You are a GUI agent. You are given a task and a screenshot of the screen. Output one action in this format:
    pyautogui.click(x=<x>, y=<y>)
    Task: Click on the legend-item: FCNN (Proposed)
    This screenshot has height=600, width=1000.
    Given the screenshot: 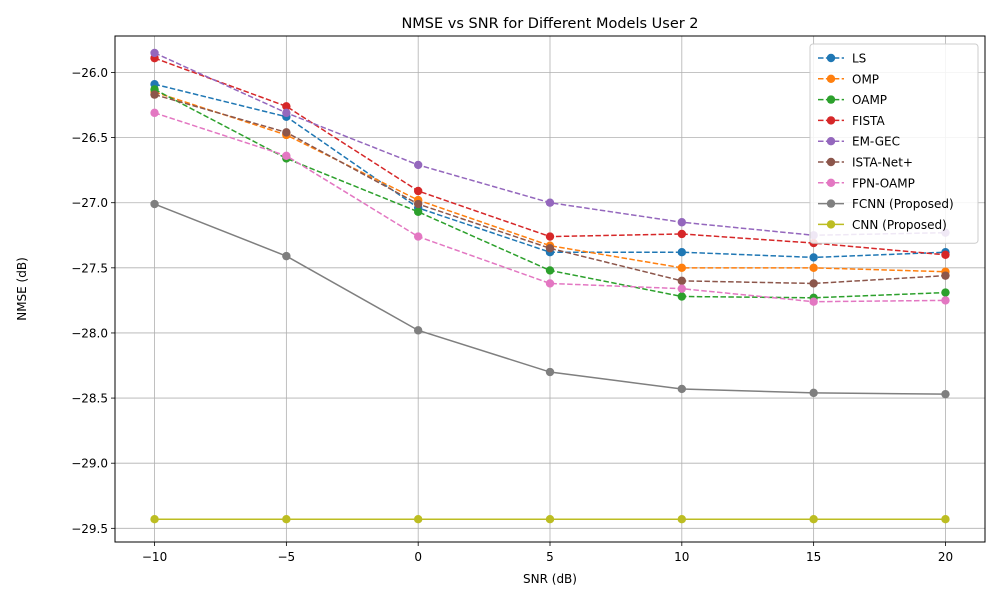 What is the action you would take?
    pyautogui.click(x=886, y=204)
    